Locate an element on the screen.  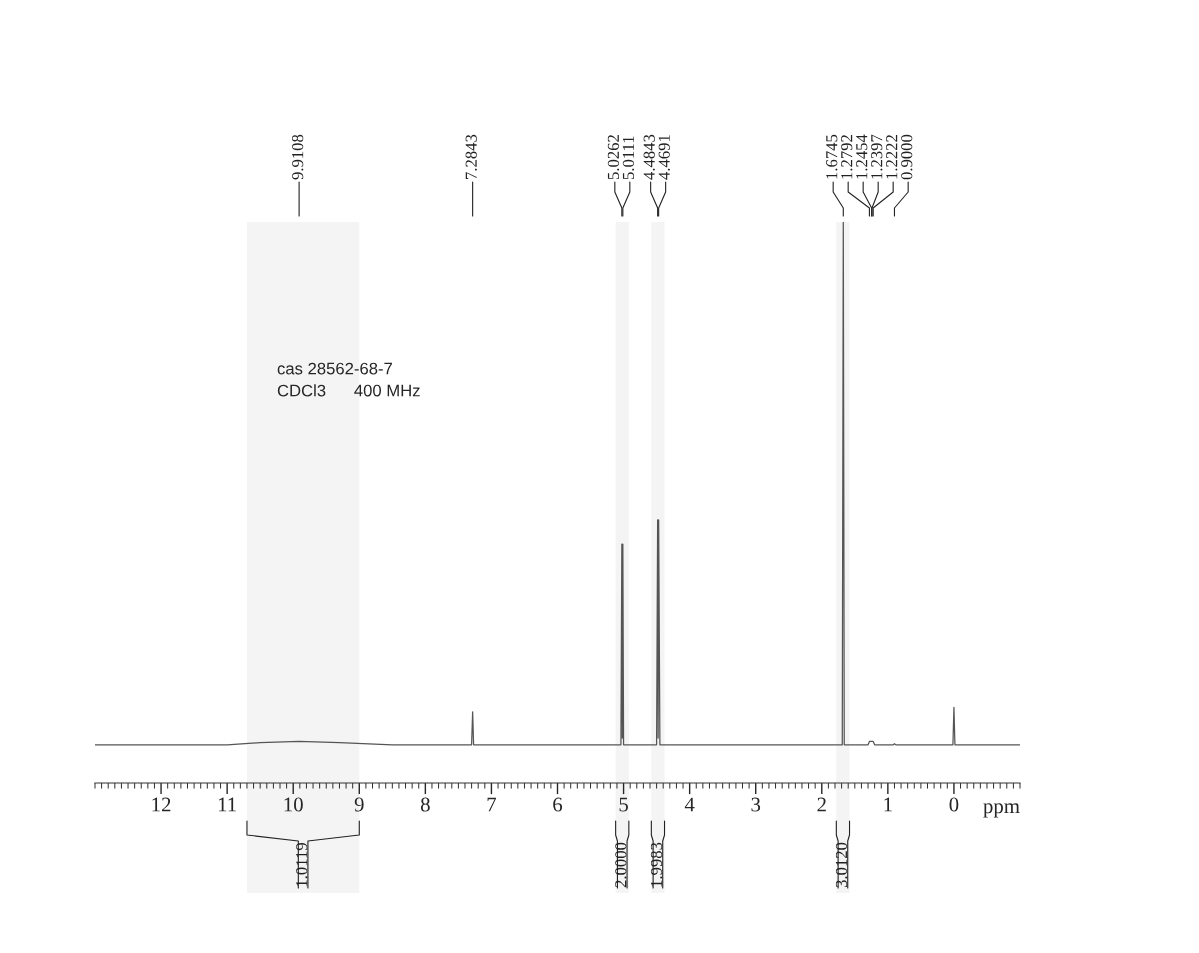
text: 4.4691 is located at coordinates (664, 157).